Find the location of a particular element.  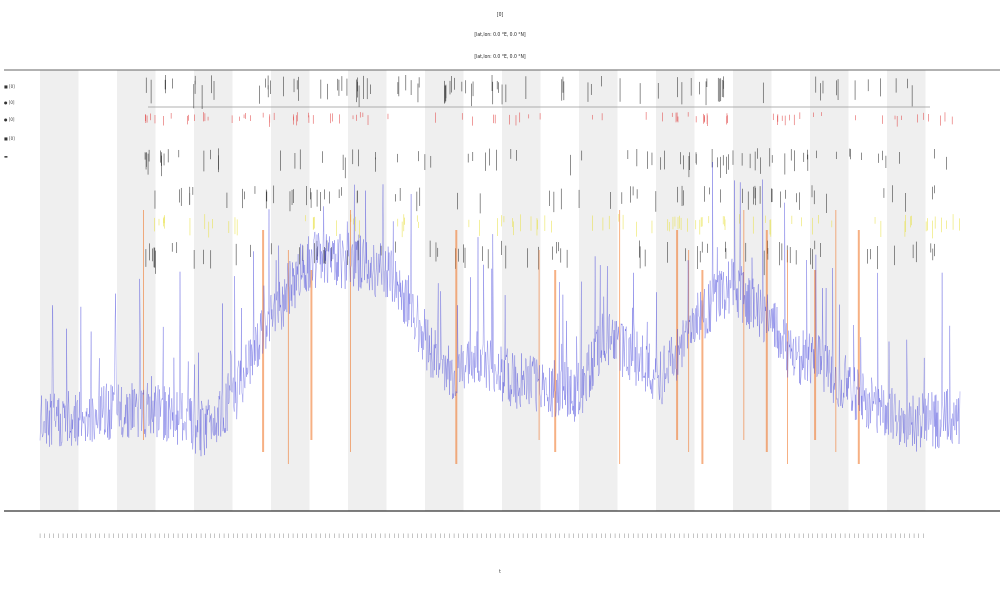

legend-entry-5: ▬ is located at coordinates (6, 156).